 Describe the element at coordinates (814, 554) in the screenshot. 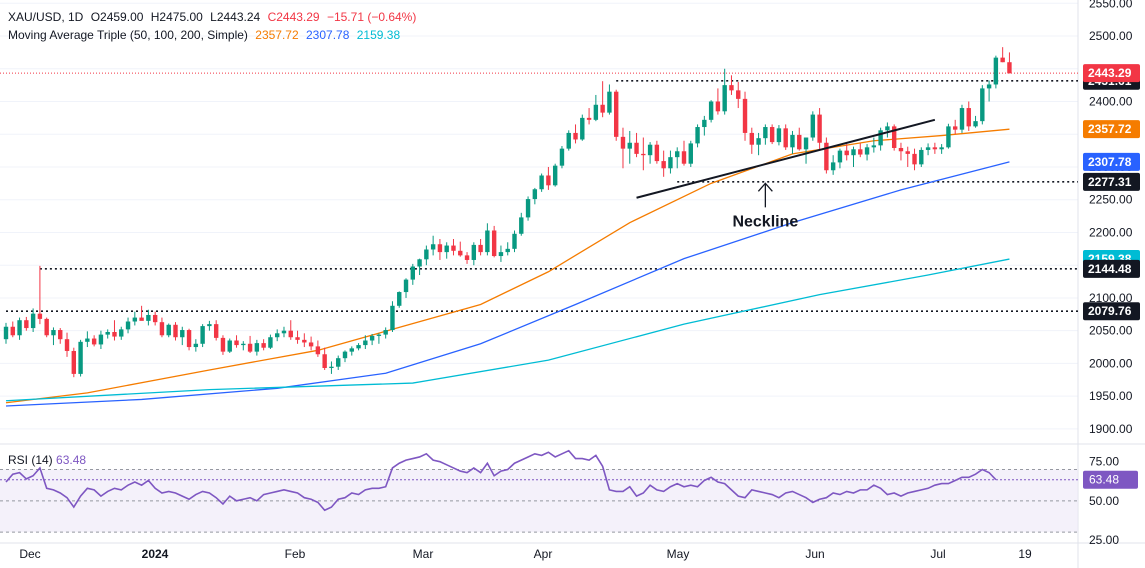

I see `time-tick-label: Jun` at that location.